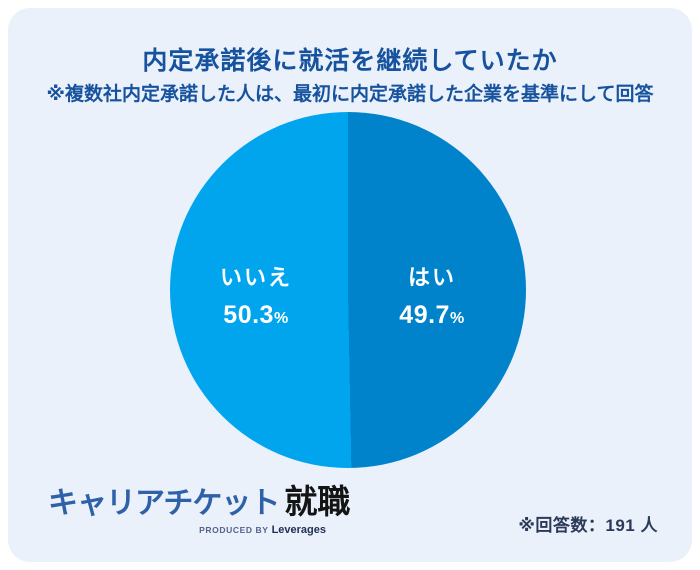 This screenshot has height=570, width=700. Describe the element at coordinates (164, 503) in the screenshot. I see `logo-brand-main: キャリアチケット` at that location.